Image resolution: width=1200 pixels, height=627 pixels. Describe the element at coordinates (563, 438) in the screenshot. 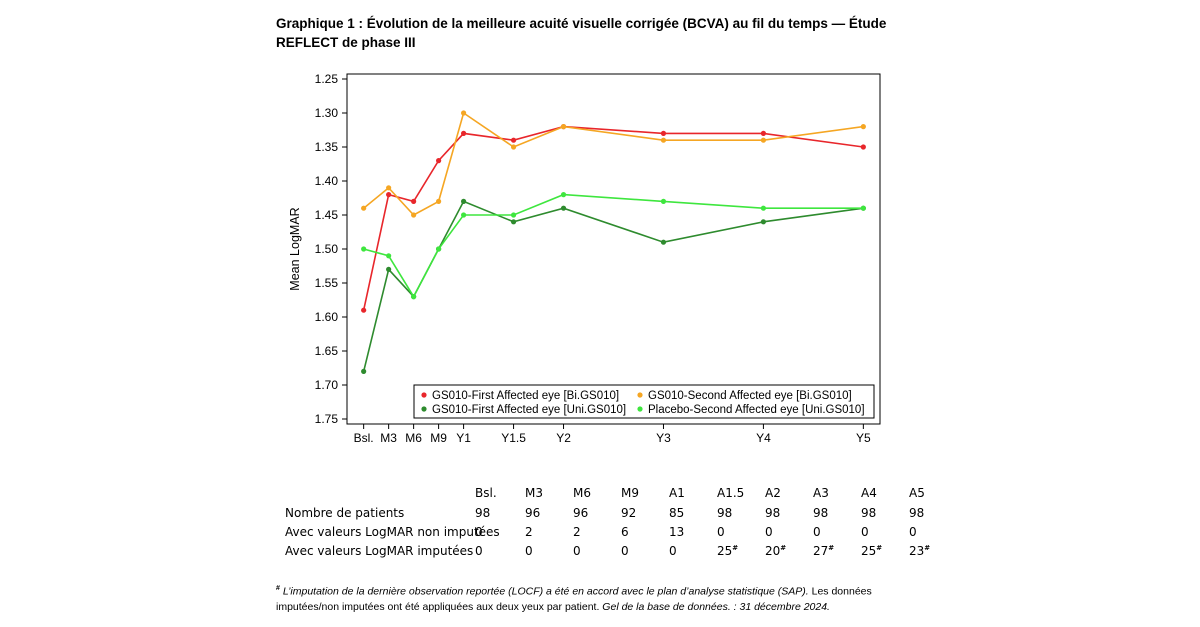

I see `x-tick-label: Y2` at that location.